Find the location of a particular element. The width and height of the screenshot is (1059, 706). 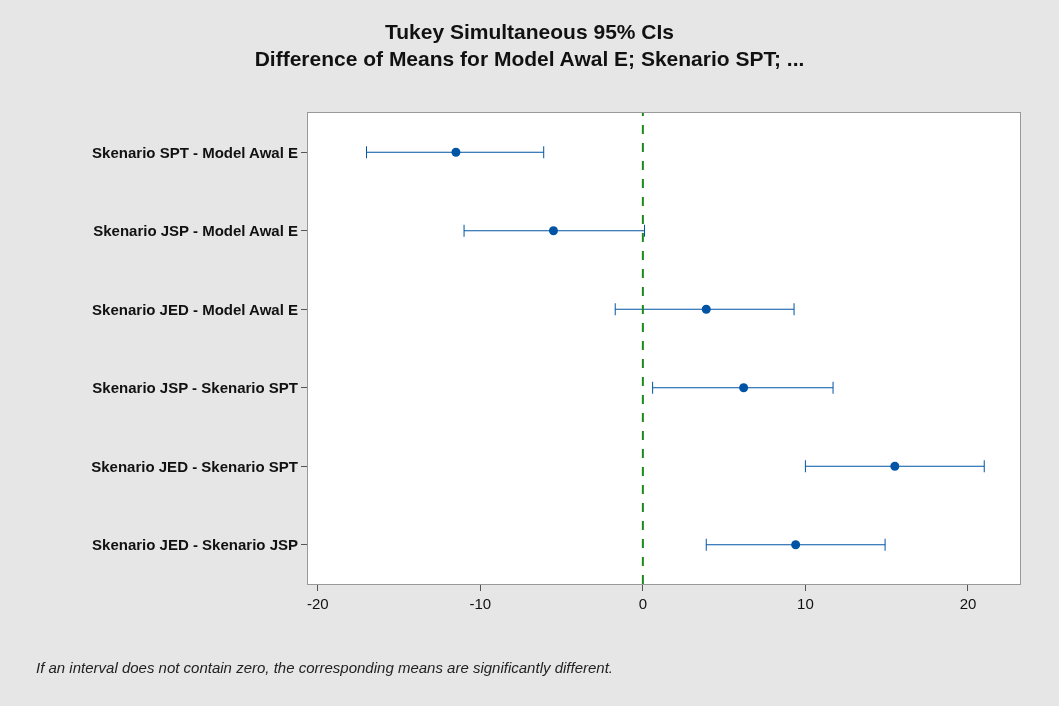

y-tick-label: Skenario JED - Skenario JSP is located at coordinates (195, 544).